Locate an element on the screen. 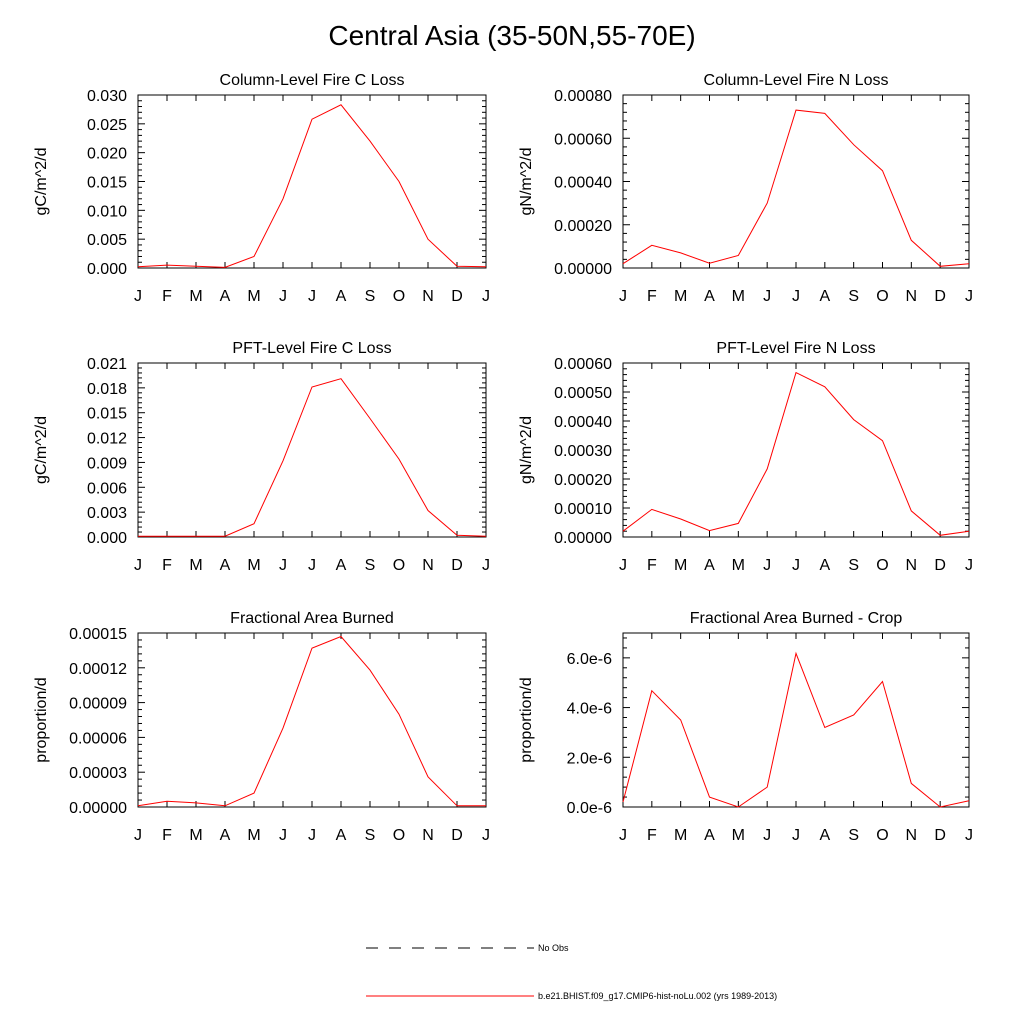 This screenshot has height=1024, width=1024. panel-6-xtick-label: M is located at coordinates (680, 835).